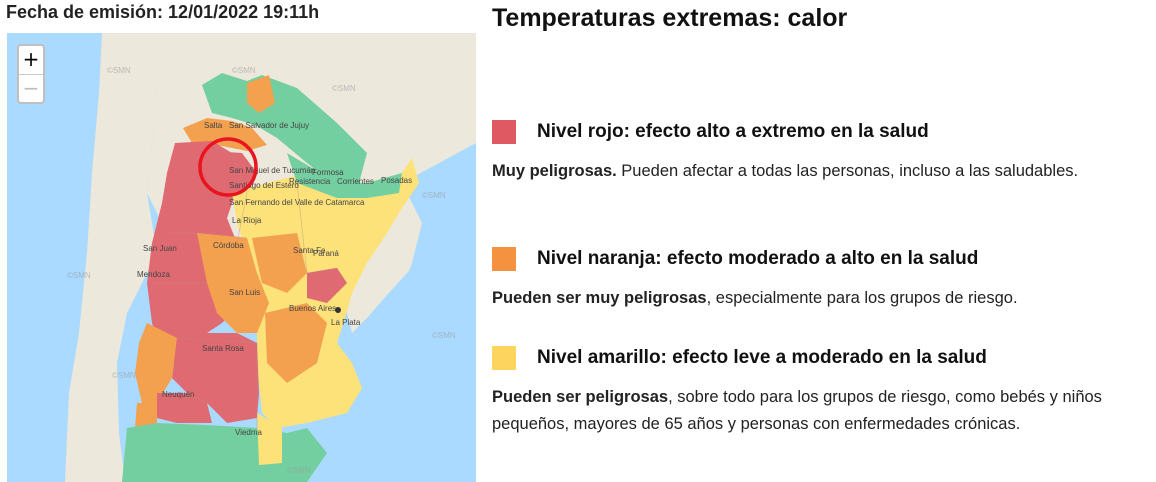  I want to click on label-posadas: Posadas, so click(396, 180).